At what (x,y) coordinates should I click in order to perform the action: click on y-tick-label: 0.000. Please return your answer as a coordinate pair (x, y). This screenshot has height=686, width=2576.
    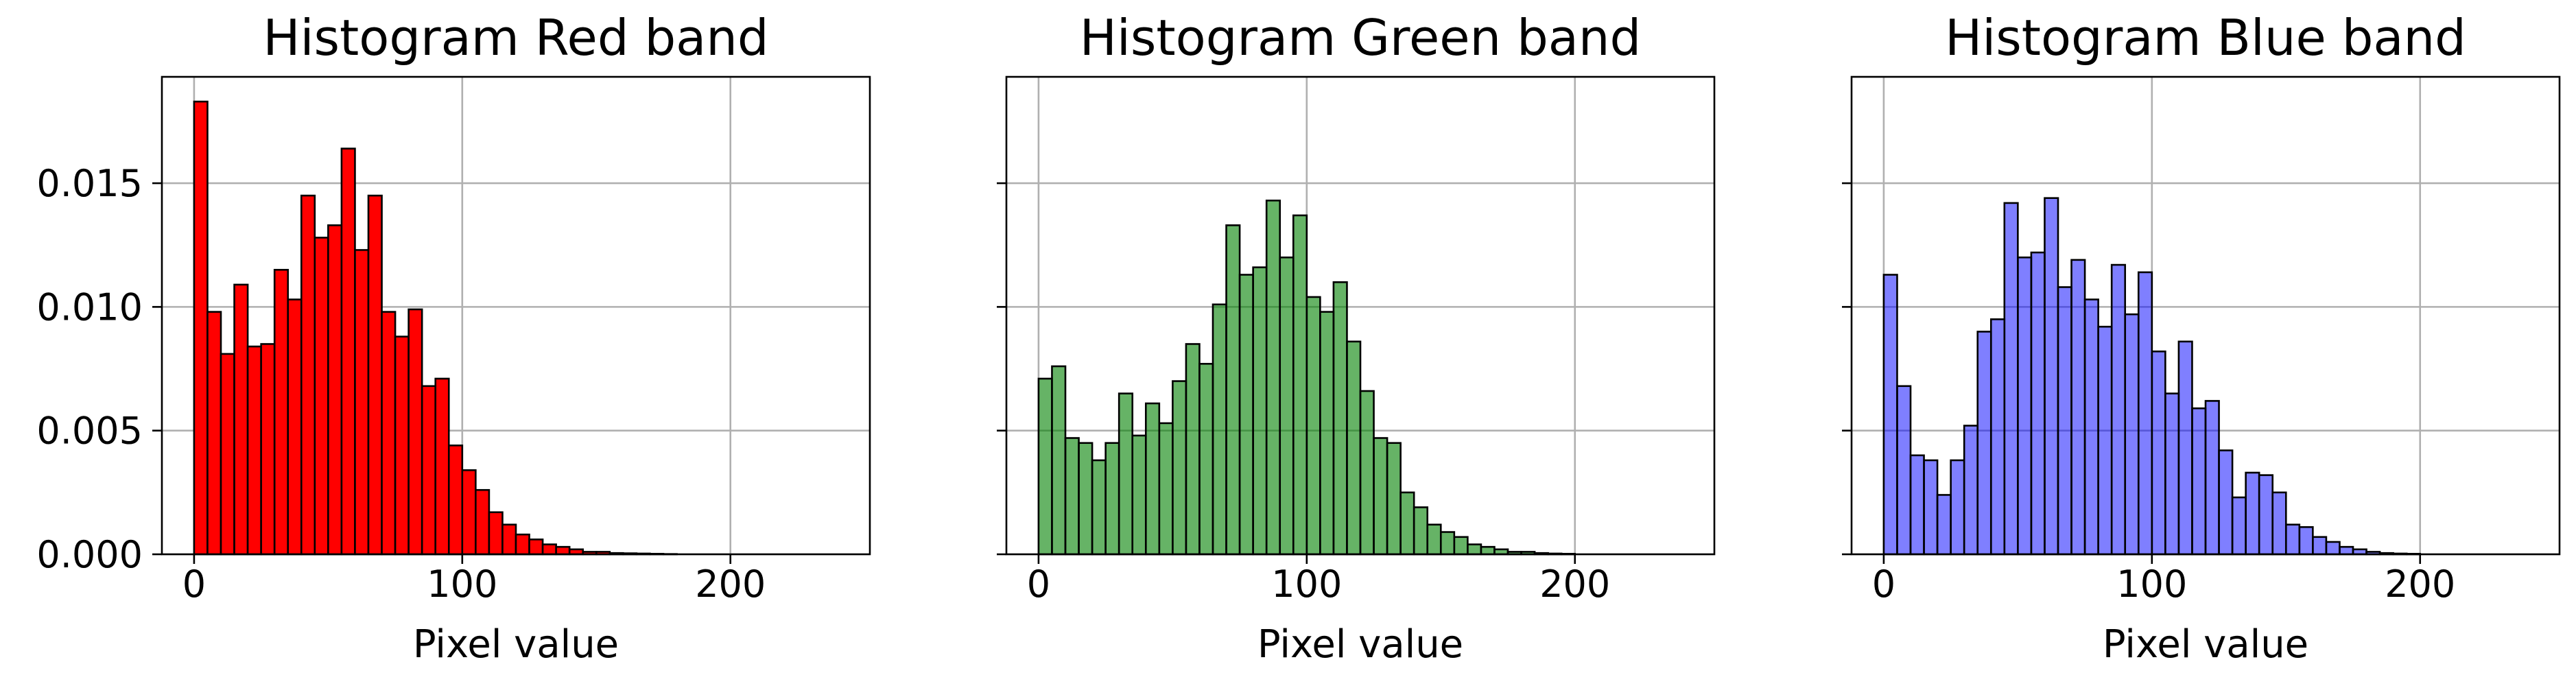
    Looking at the image, I should click on (89, 554).